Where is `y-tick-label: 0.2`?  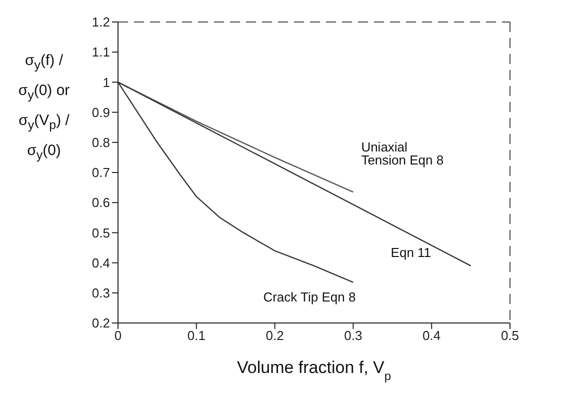 y-tick-label: 0.2 is located at coordinates (101, 323).